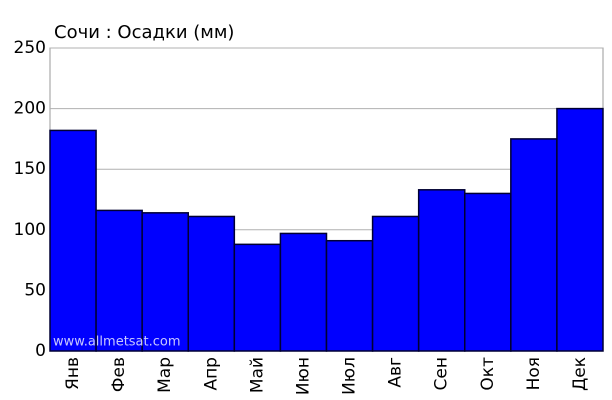 This screenshot has height=400, width=612. What do you see at coordinates (73, 373) in the screenshot?
I see `x-tick-label: Янв` at bounding box center [73, 373].